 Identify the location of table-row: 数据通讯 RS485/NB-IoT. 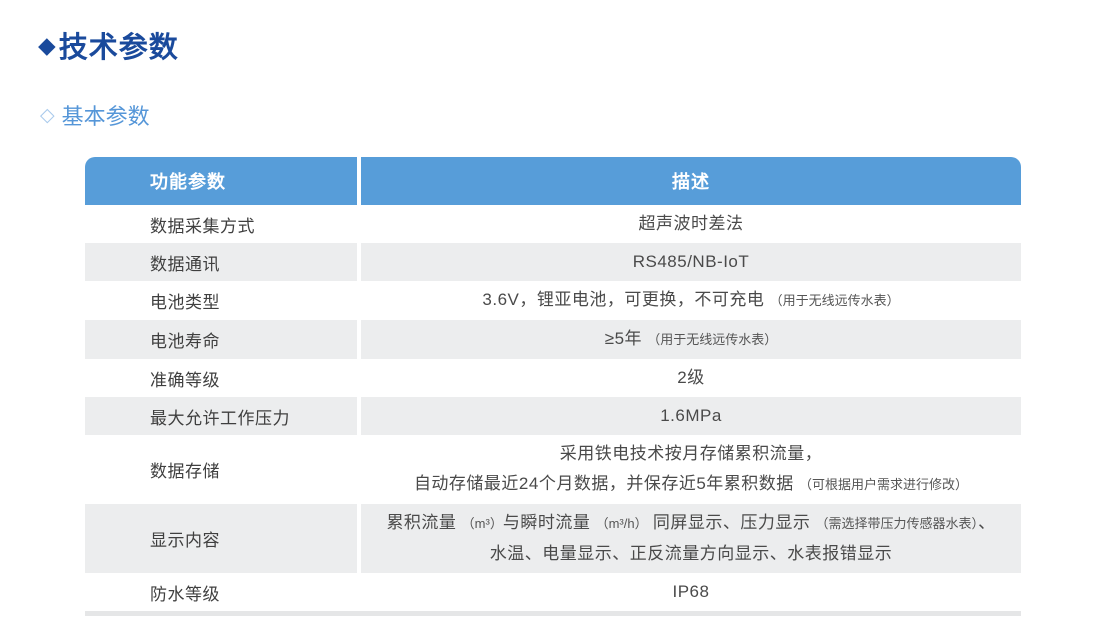
(553, 262).